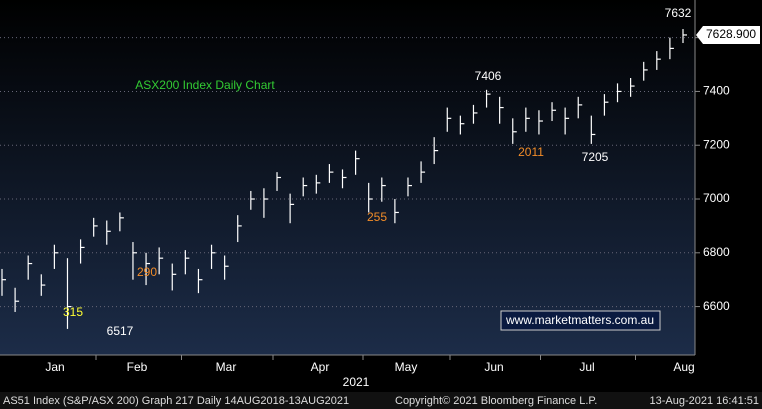 The image size is (762, 409). I want to click on y-tick-label: 6600, so click(716, 306).